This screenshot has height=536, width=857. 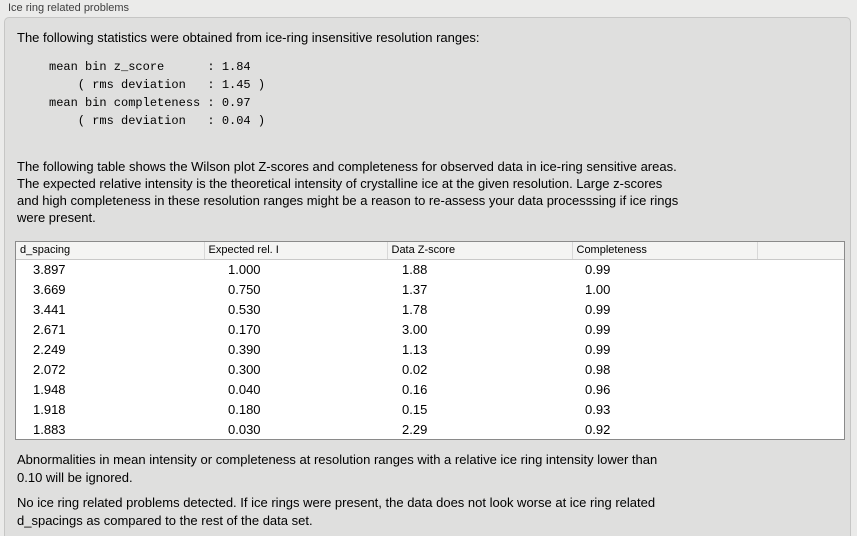 What do you see at coordinates (49, 349) in the screenshot?
I see `cell-d-spacing: 2.249` at bounding box center [49, 349].